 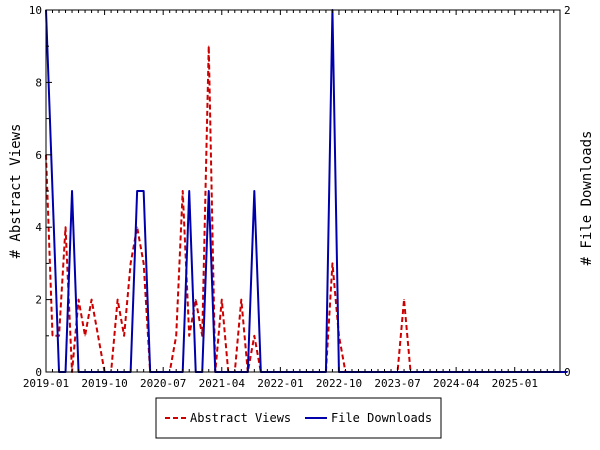 What do you see at coordinates (339, 383) in the screenshot?
I see `x-tick-label-2022-10: 2022-10` at bounding box center [339, 383].